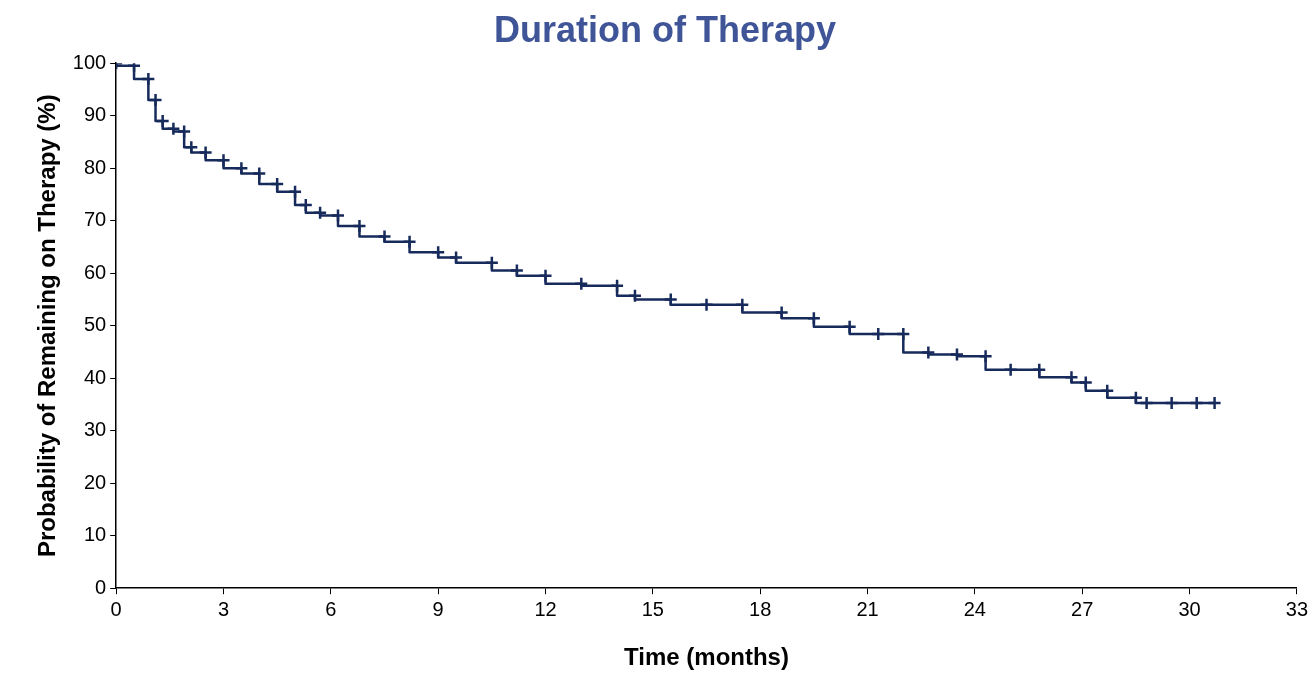 This screenshot has width=1312, height=687. Describe the element at coordinates (95, 114) in the screenshot. I see `y-tick-label: 90` at that location.